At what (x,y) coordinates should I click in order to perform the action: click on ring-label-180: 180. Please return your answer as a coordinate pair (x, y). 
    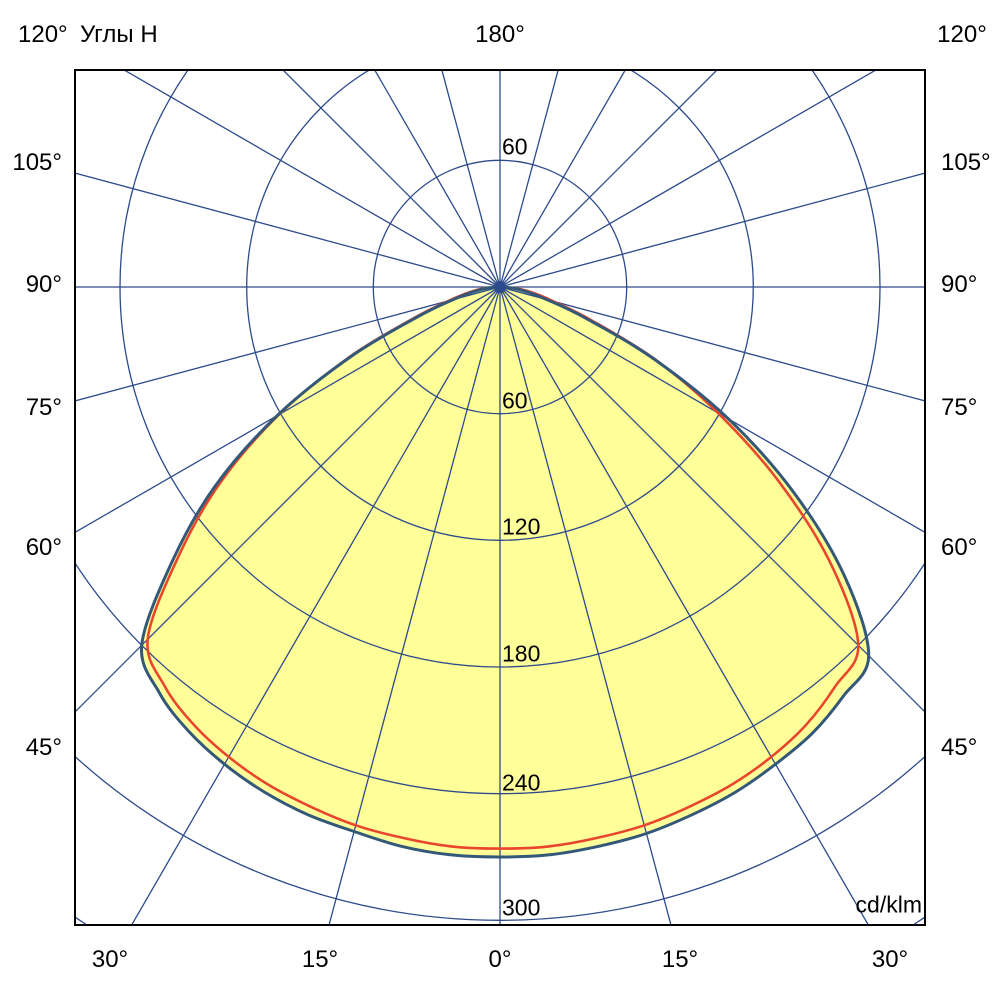
    Looking at the image, I should click on (521, 653).